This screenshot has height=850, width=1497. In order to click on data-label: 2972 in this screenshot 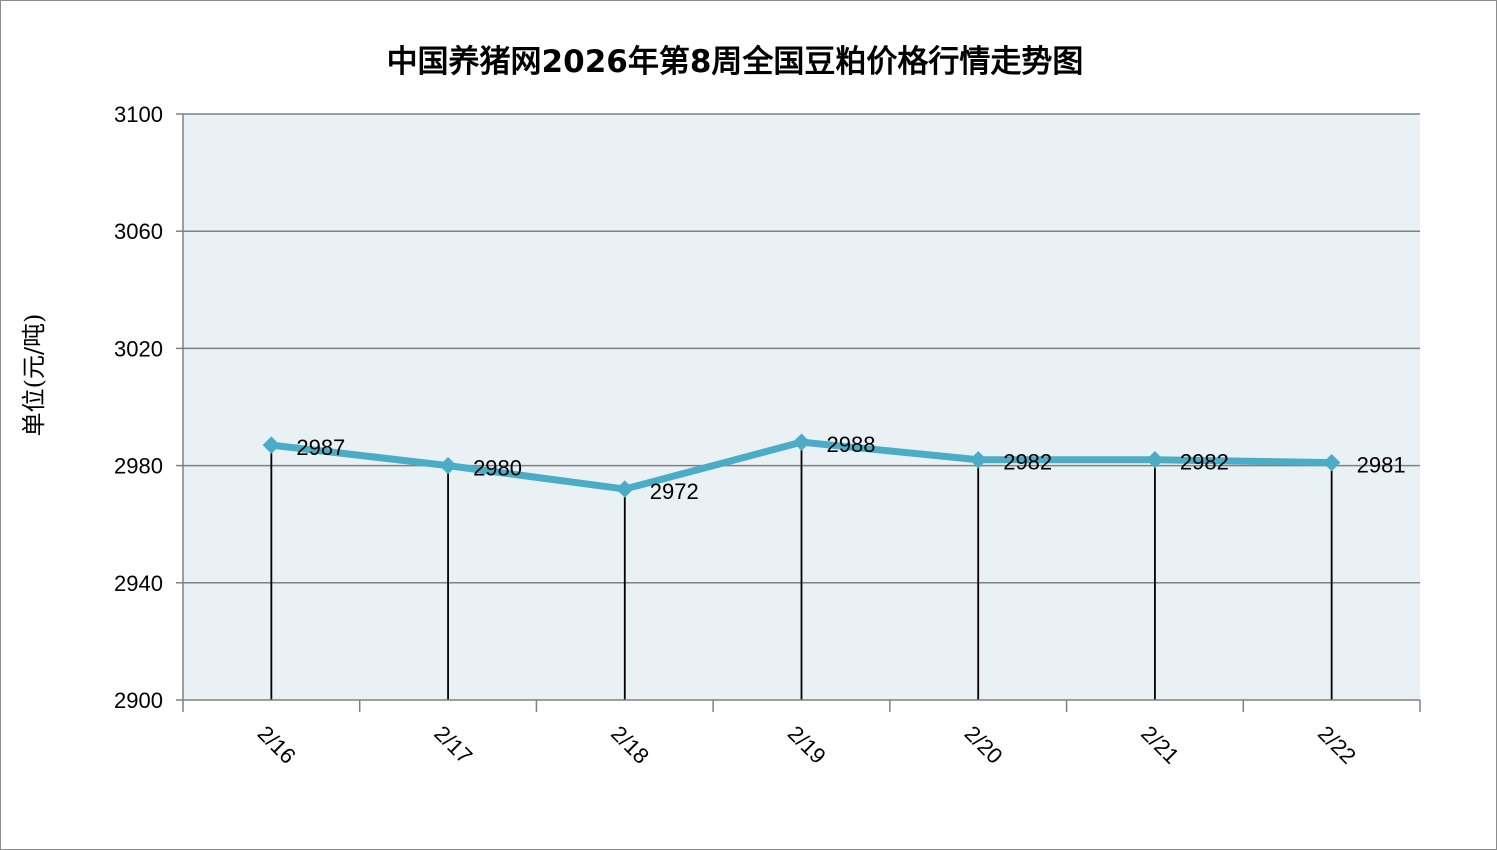, I will do `click(674, 491)`.